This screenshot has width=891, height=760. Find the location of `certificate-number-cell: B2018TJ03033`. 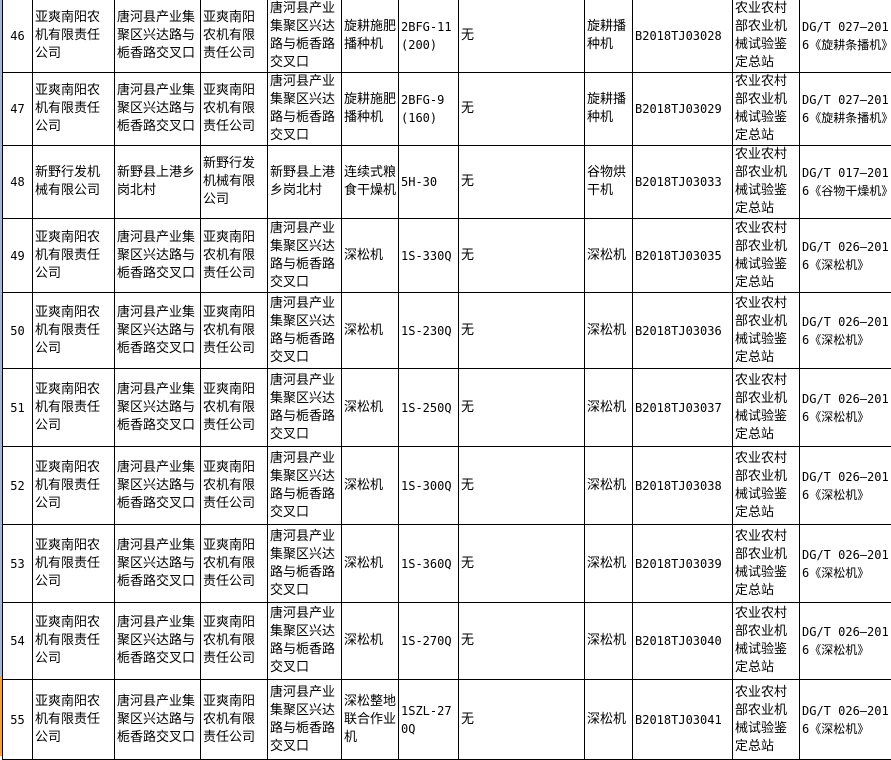

certificate-number-cell: B2018TJ03033 is located at coordinates (683, 182).